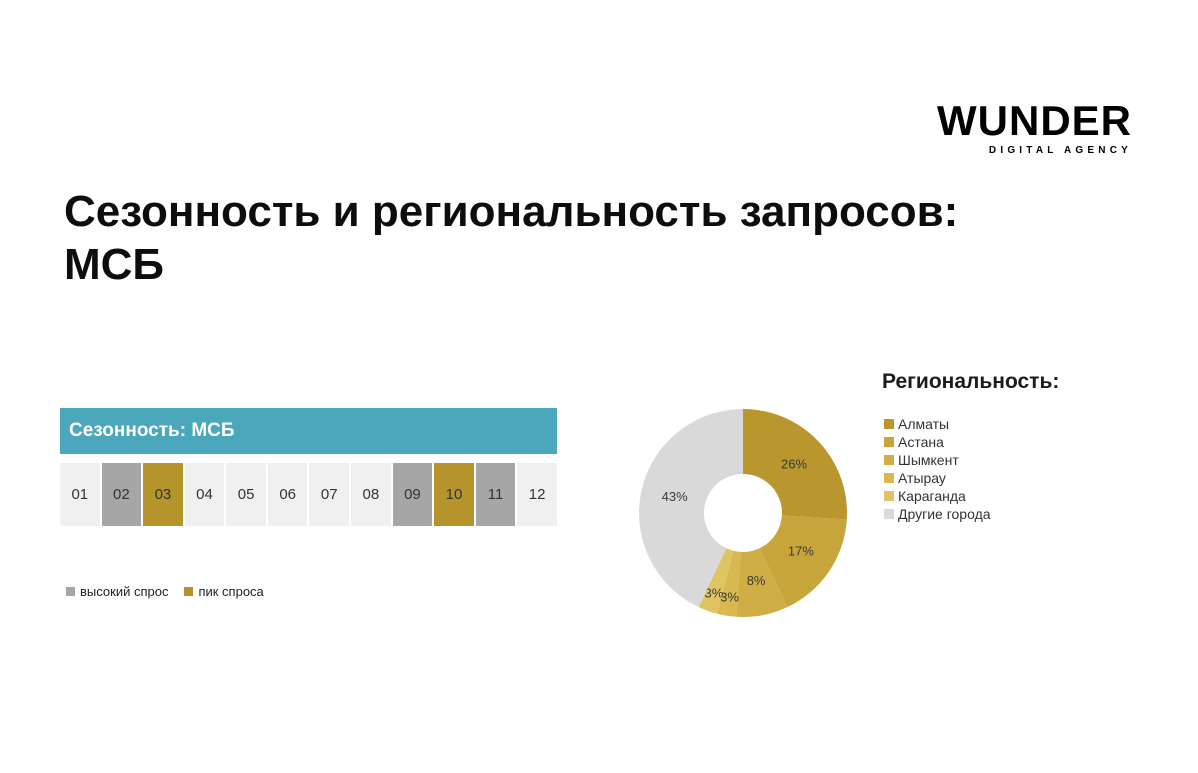 This screenshot has height=773, width=1198. What do you see at coordinates (412, 494) in the screenshot?
I see `month-cell-09: 09` at bounding box center [412, 494].